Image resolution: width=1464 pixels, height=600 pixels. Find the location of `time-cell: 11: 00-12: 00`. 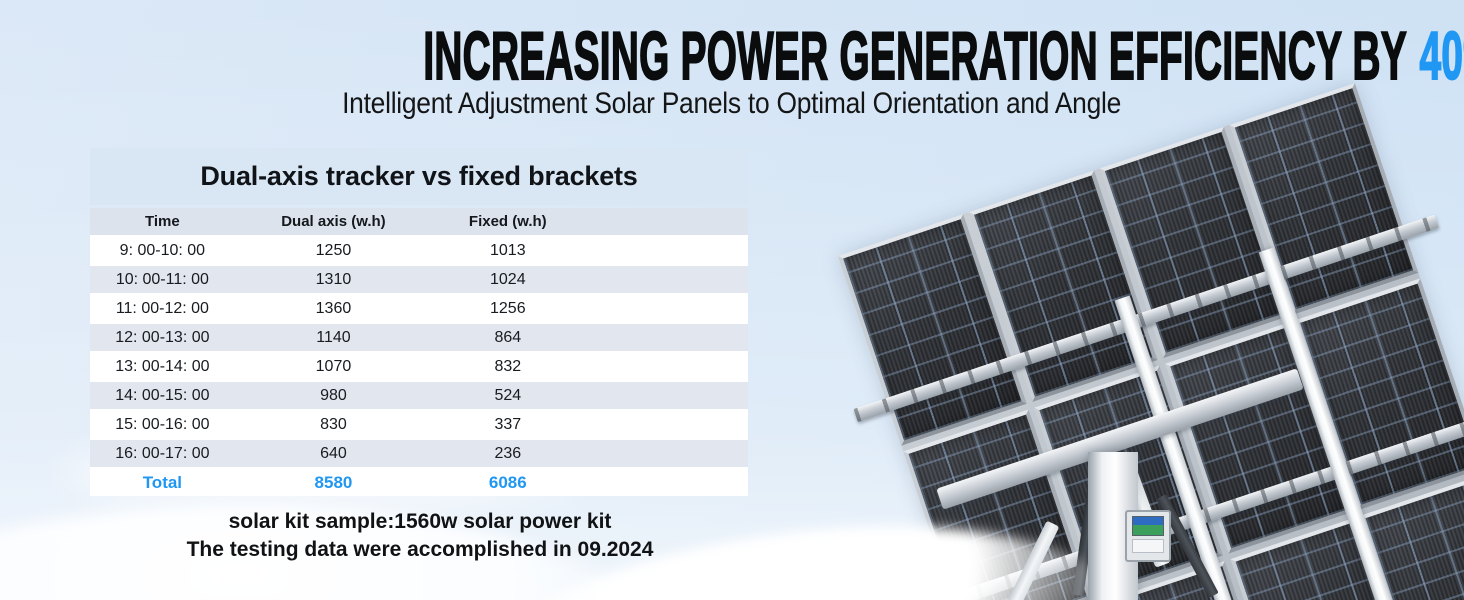

time-cell: 11: 00-12: 00 is located at coordinates (162, 308).